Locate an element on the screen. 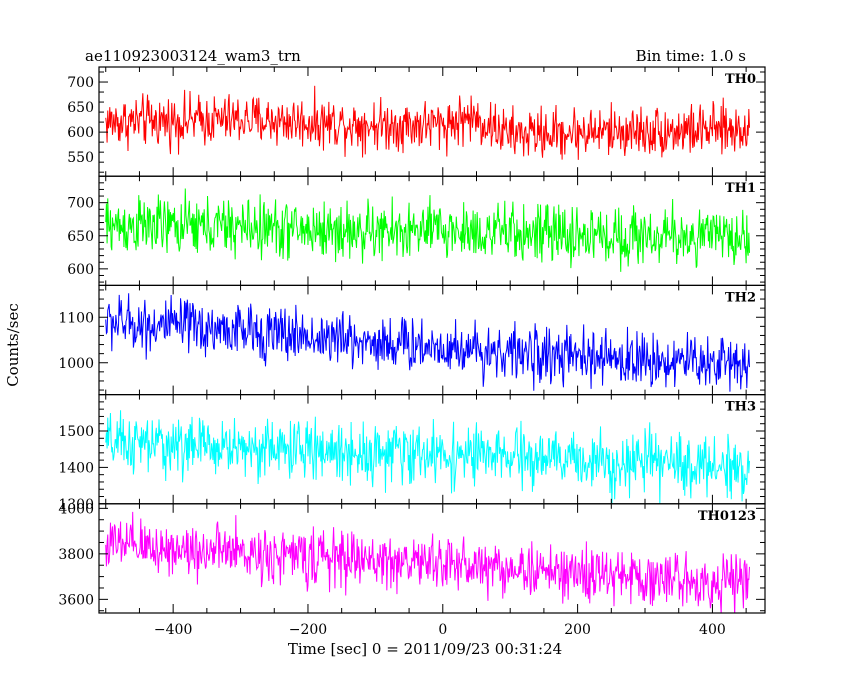  panel-frame is located at coordinates (432, 558).